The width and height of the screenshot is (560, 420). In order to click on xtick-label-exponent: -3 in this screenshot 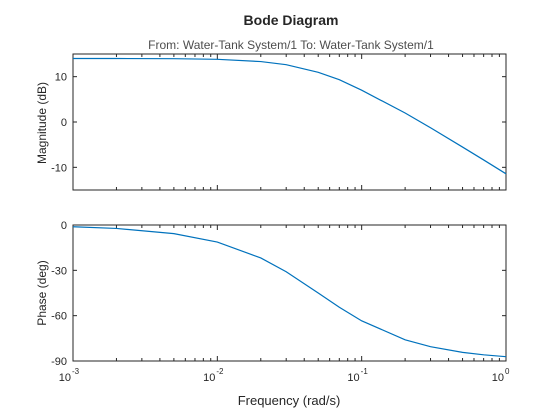, I will do `click(76, 371)`.